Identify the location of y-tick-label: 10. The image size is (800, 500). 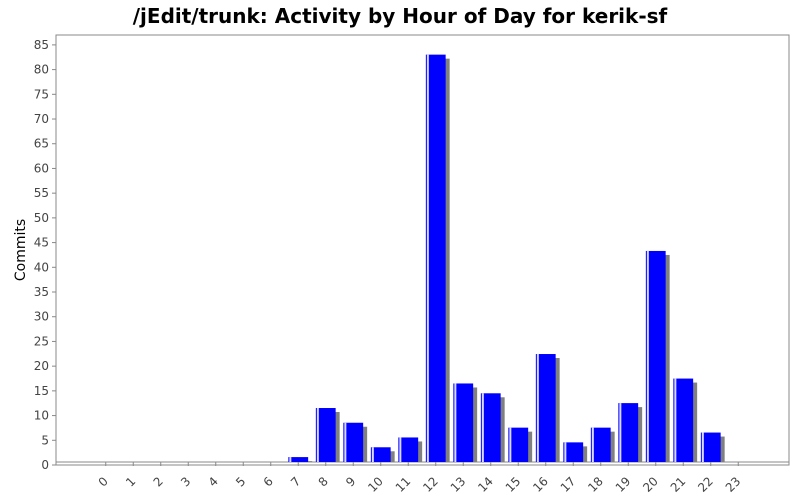
(41, 416).